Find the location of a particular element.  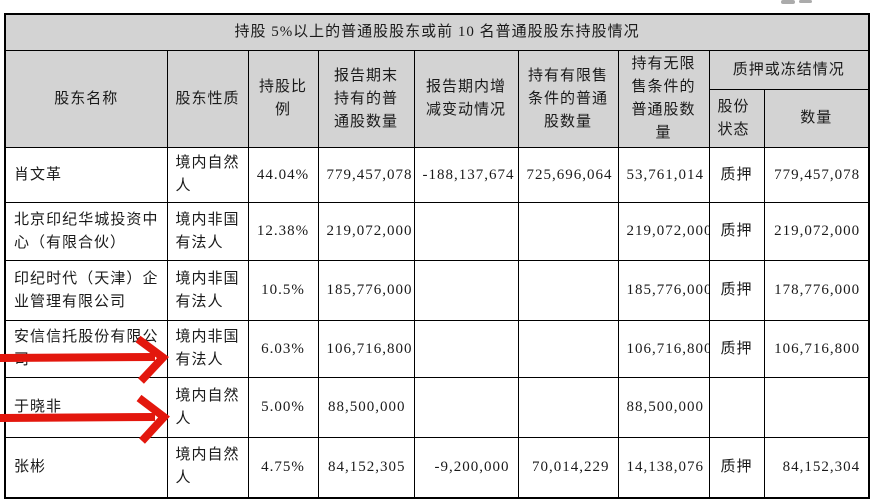

col-header-change-during-period: 报告期内增减变动情况 is located at coordinates (466, 99).